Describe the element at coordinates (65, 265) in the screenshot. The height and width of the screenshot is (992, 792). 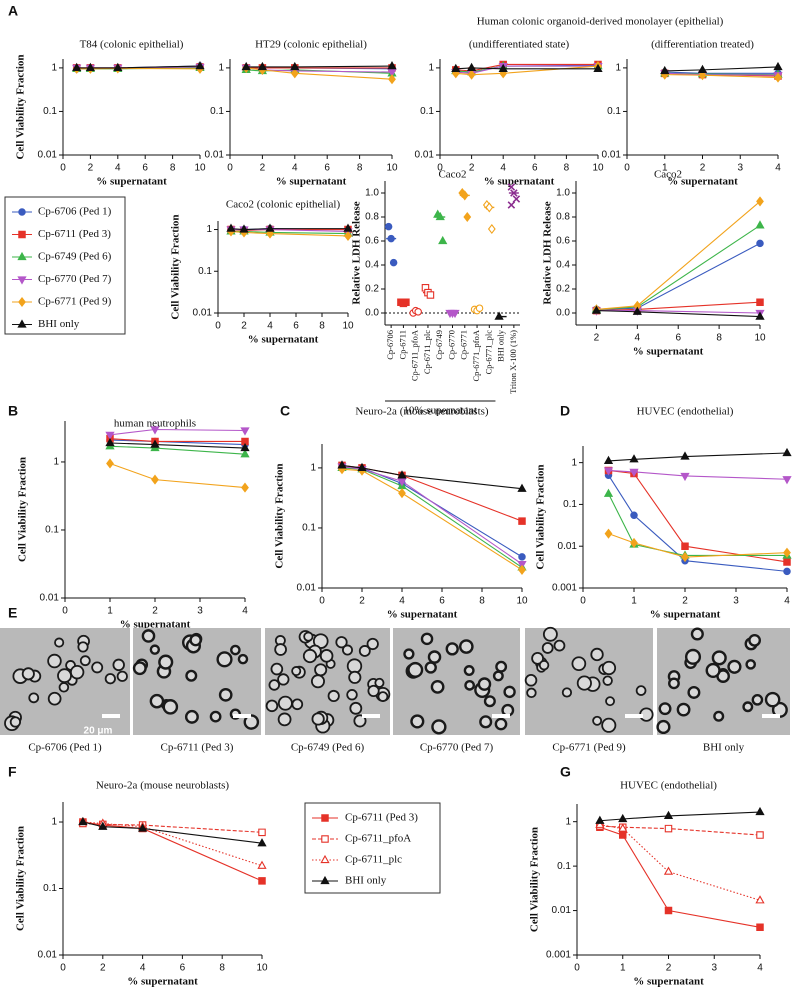
I see `legend-box` at that location.